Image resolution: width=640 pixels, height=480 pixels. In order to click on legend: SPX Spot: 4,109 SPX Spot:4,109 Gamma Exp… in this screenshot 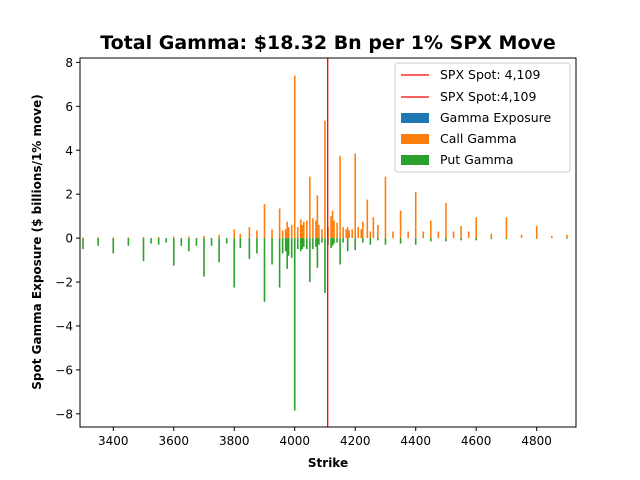, I will do `click(482, 117)`.